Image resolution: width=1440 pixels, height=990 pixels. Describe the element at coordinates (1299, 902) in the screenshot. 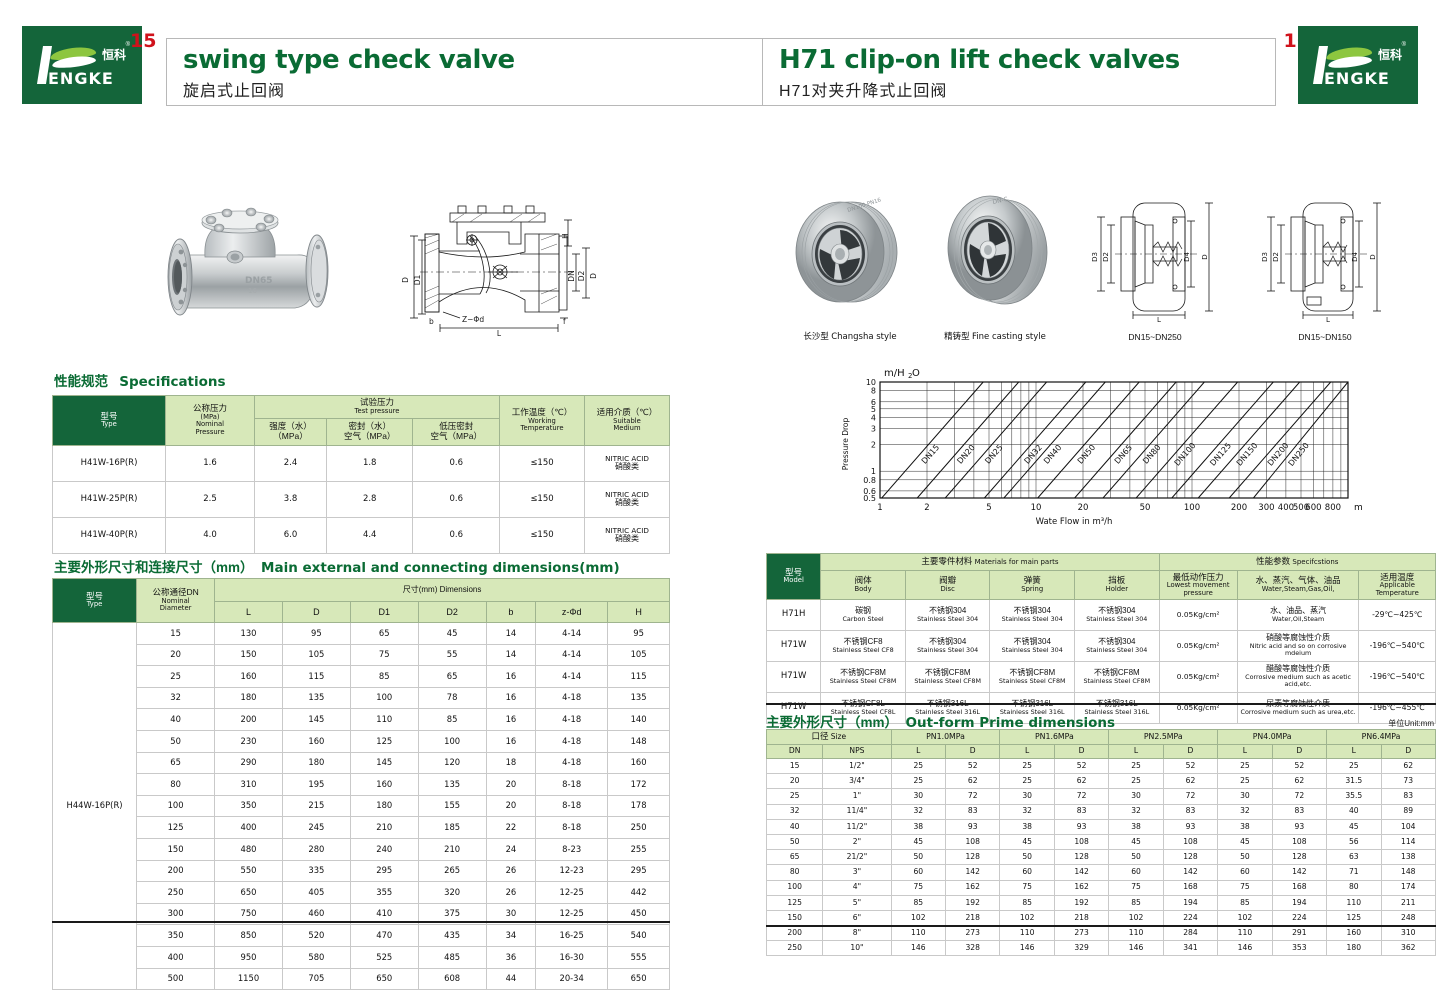

I see `cell-v7: 194` at that location.